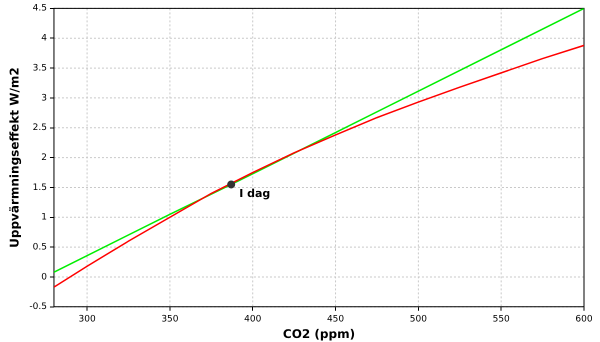 The image size is (600, 342). I want to click on y-tick-label: 1, so click(44, 217).